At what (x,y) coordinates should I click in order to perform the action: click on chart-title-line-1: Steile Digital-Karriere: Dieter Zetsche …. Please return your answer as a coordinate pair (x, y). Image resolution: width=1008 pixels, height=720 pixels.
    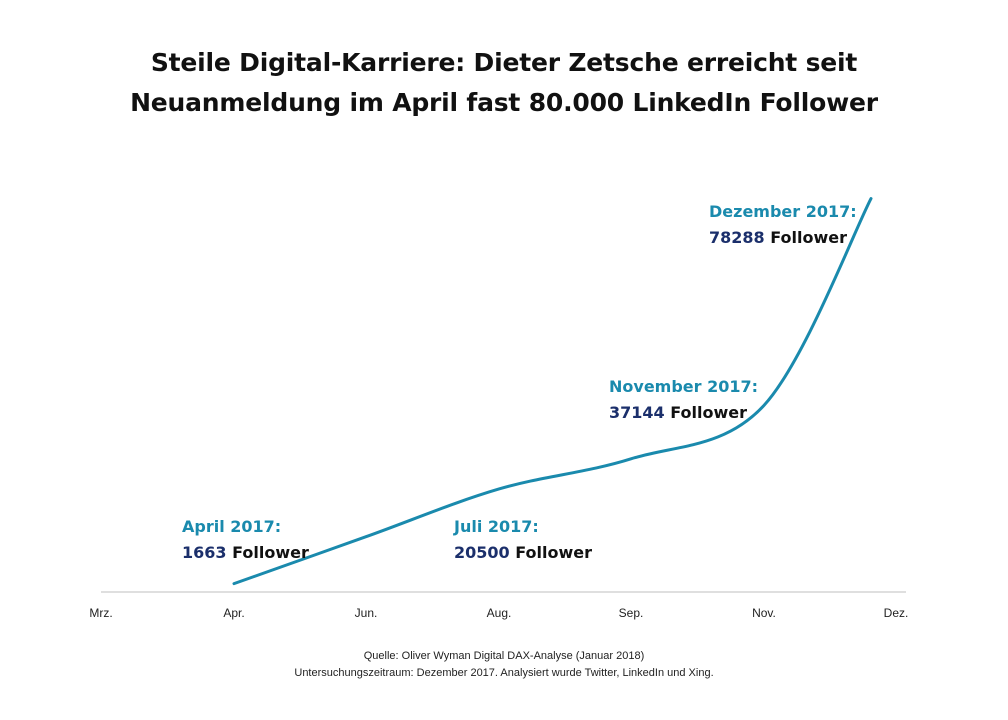
    Looking at the image, I should click on (504, 62).